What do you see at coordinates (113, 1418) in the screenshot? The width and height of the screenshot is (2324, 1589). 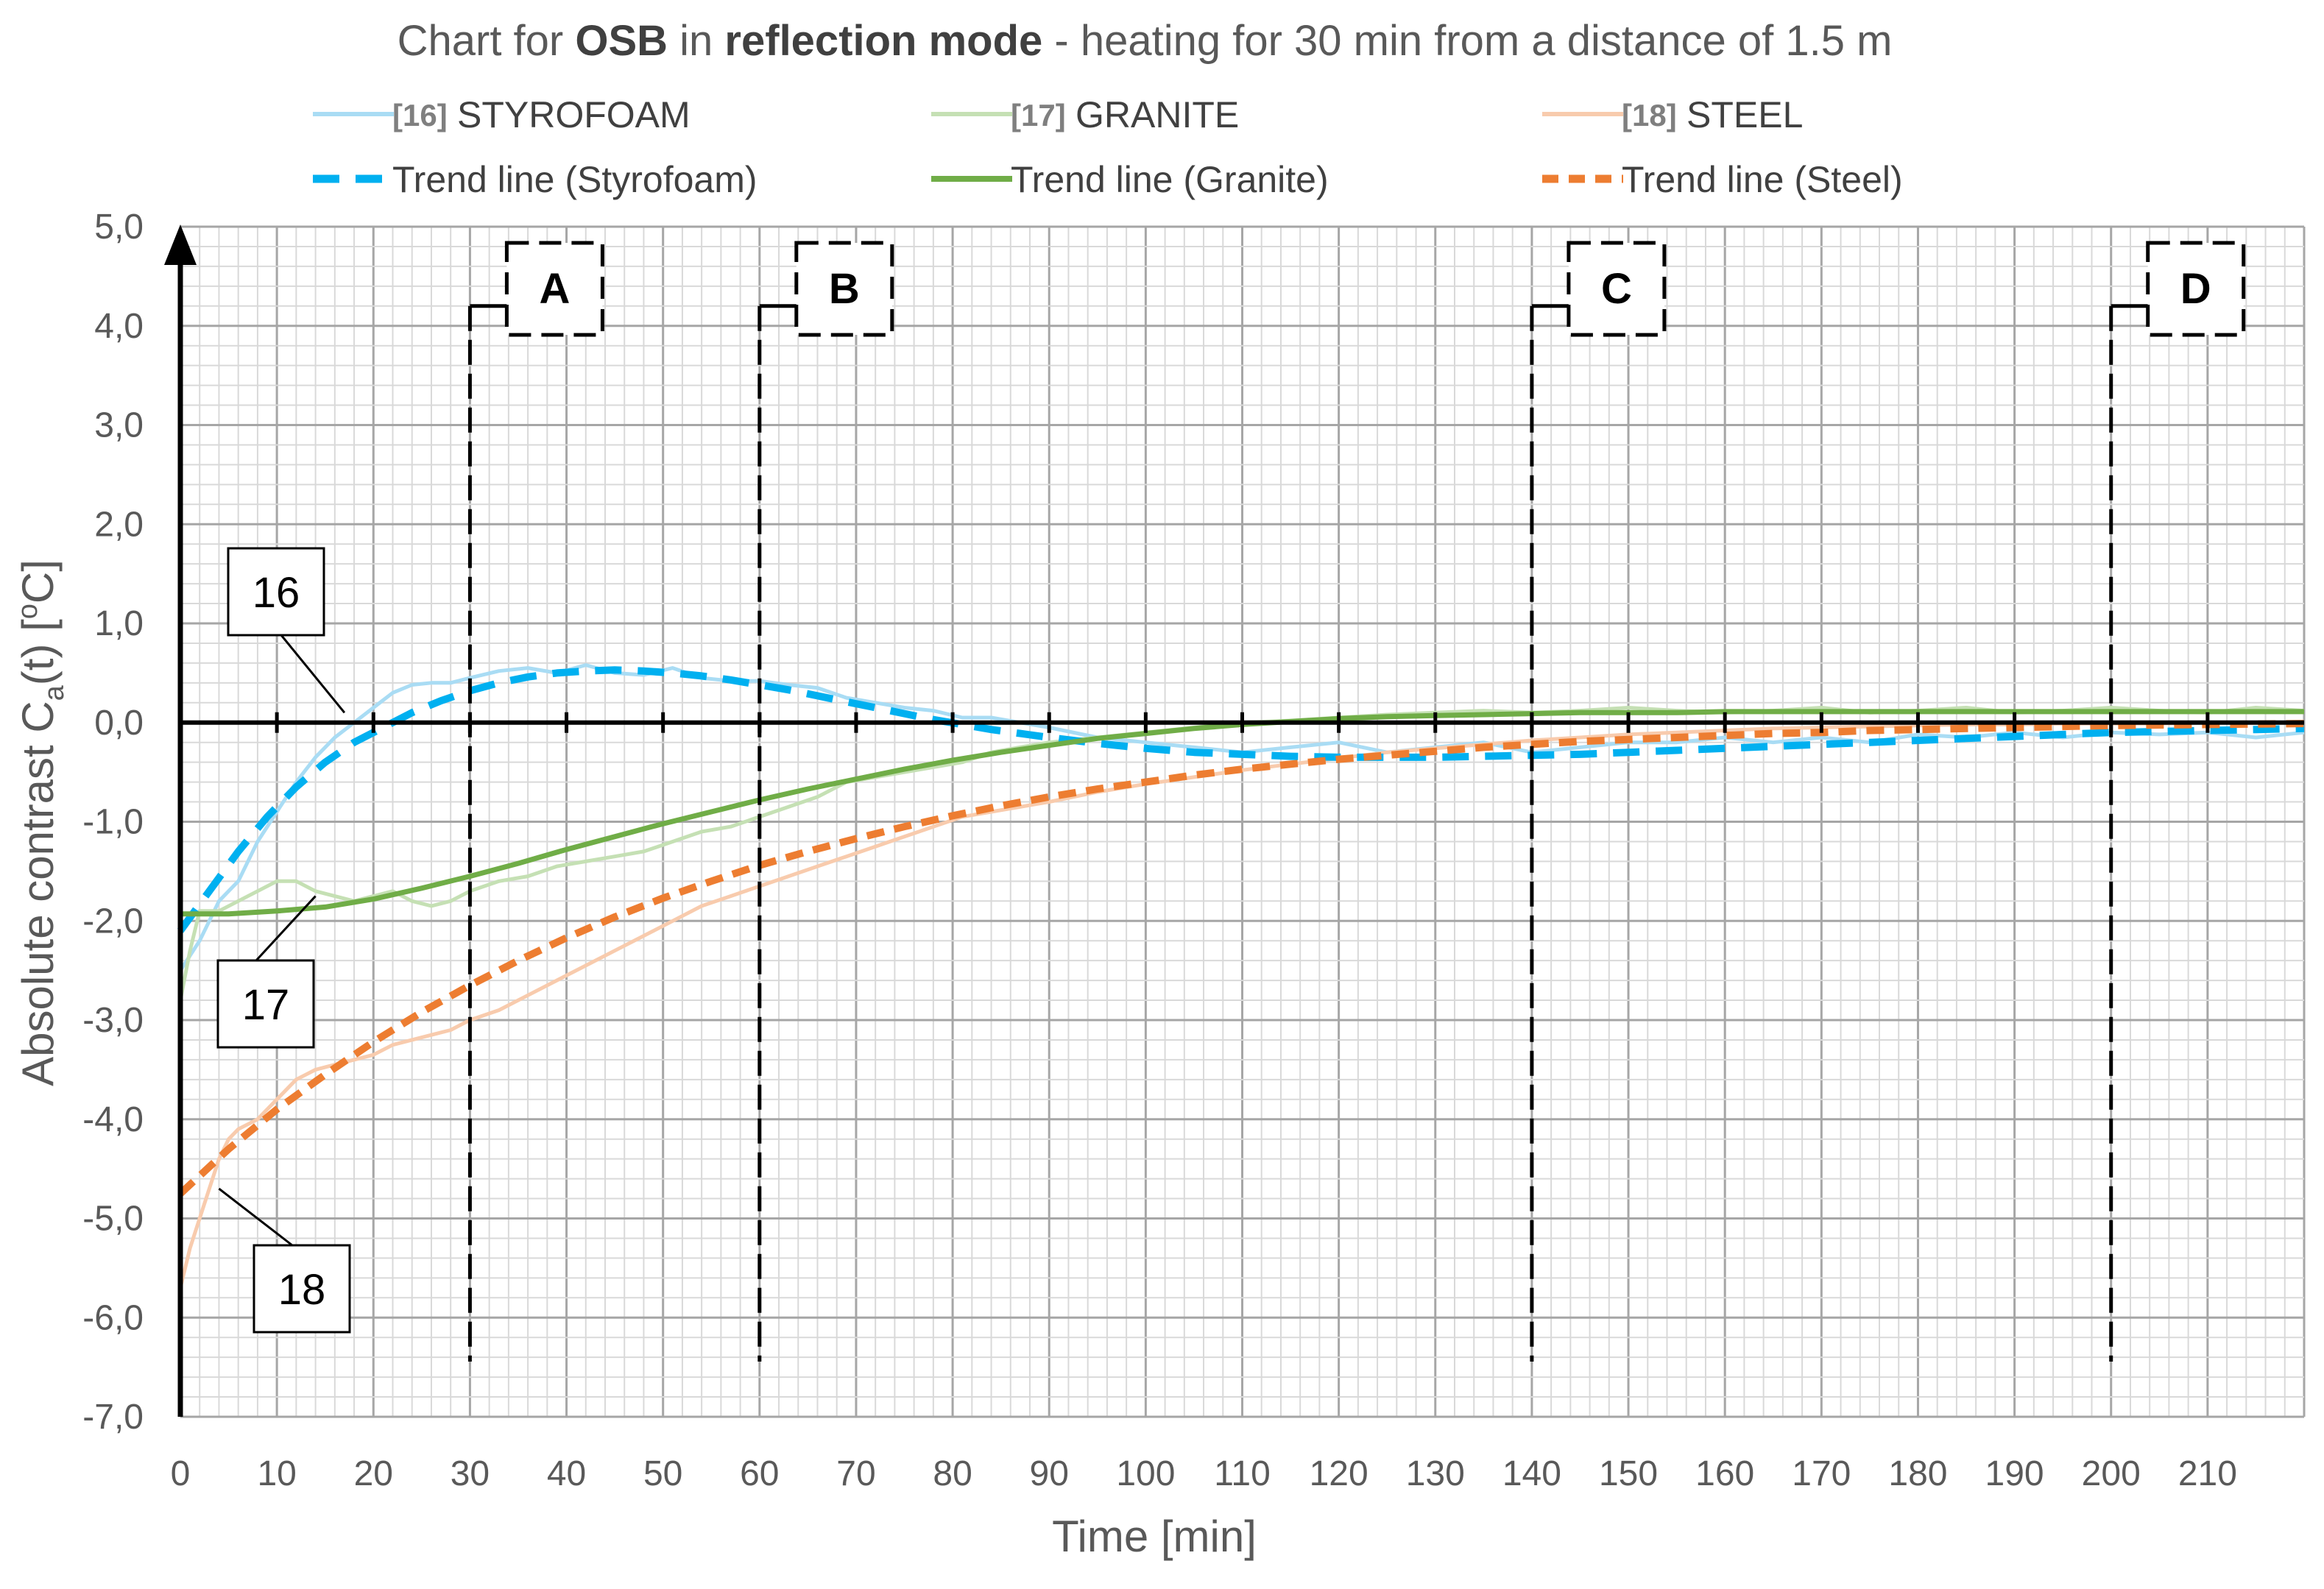 I see `y-tick-label: -7,0` at bounding box center [113, 1418].